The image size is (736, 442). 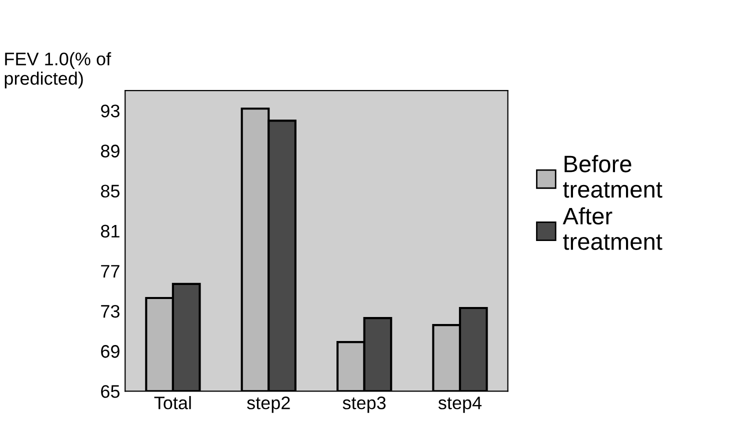 What do you see at coordinates (612, 228) in the screenshot?
I see `legend-label: After treatment` at bounding box center [612, 228].